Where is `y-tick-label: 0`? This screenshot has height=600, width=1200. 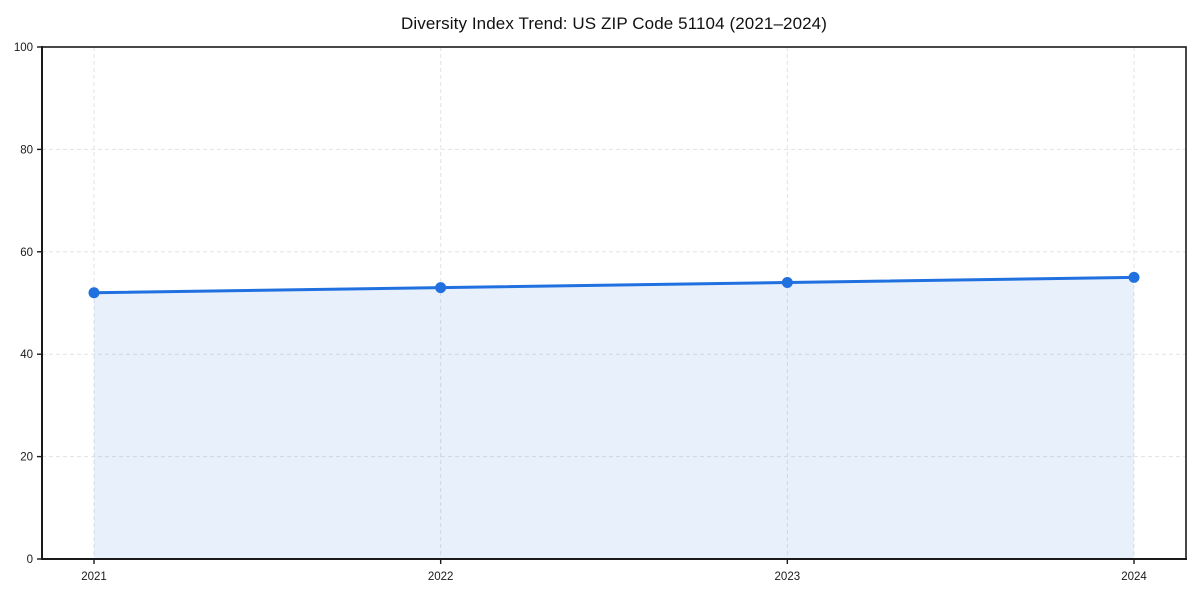 y-tick-label: 0 is located at coordinates (30, 560).